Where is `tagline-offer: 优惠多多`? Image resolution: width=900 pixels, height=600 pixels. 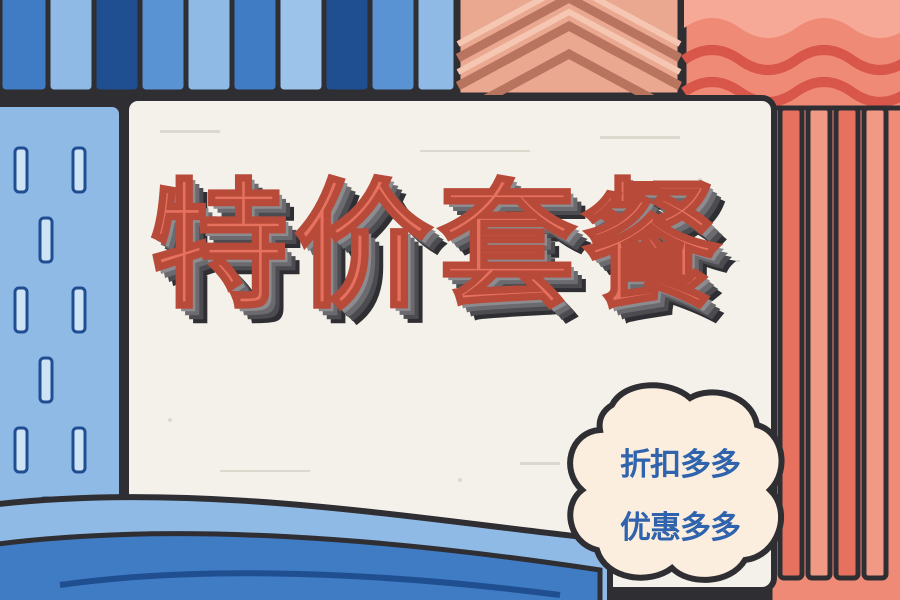
tagline-offer: 优惠多多 is located at coordinates (680, 528).